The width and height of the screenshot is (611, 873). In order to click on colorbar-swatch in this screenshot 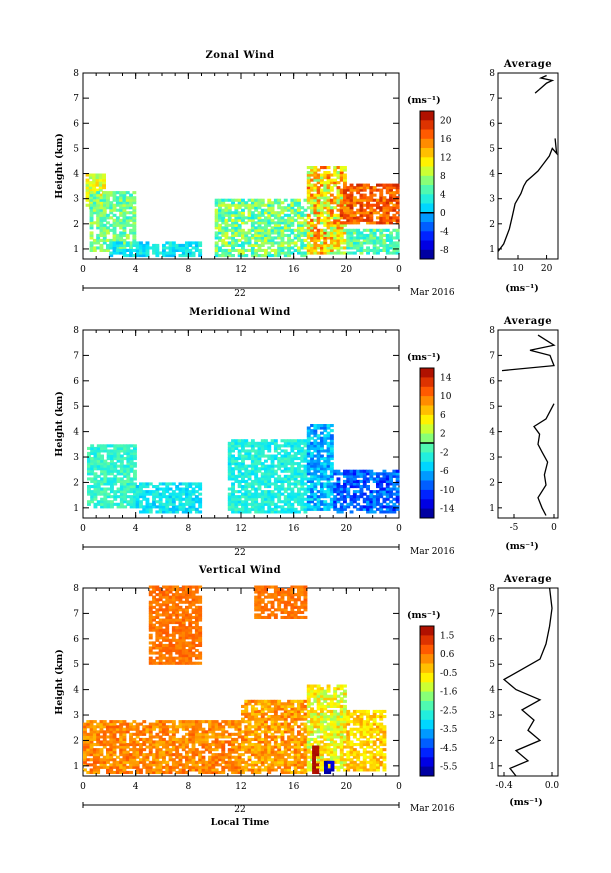, I will do `click(427, 199)`.